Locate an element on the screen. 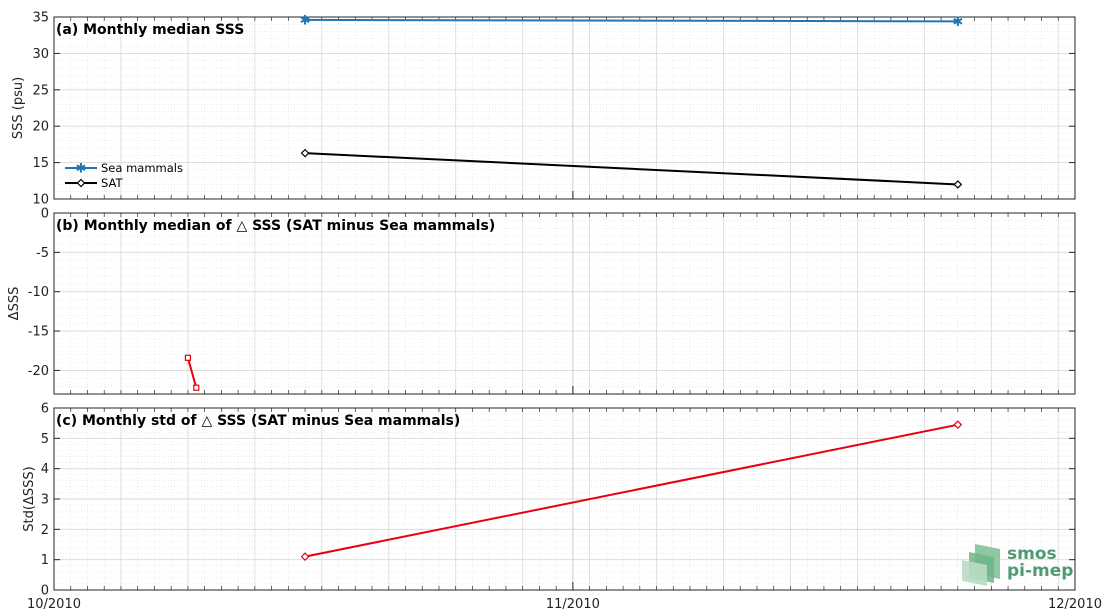 This screenshot has height=612, width=1106. x-tick-labels: 10/2010 11/2010 12/2010 is located at coordinates (564, 604).